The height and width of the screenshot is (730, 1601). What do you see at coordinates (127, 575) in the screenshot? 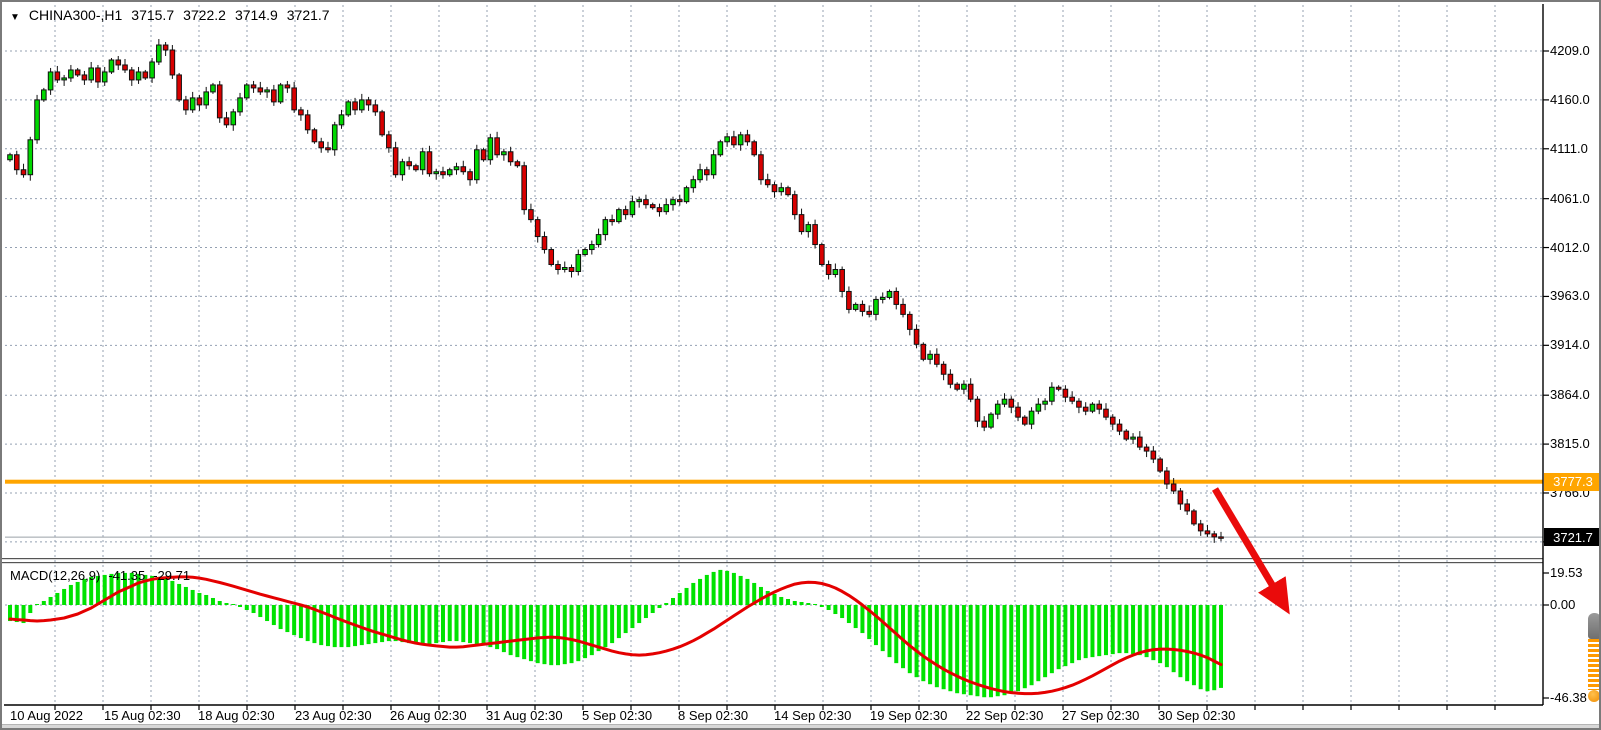
I see `macd-main-value: -41.35` at bounding box center [127, 575].